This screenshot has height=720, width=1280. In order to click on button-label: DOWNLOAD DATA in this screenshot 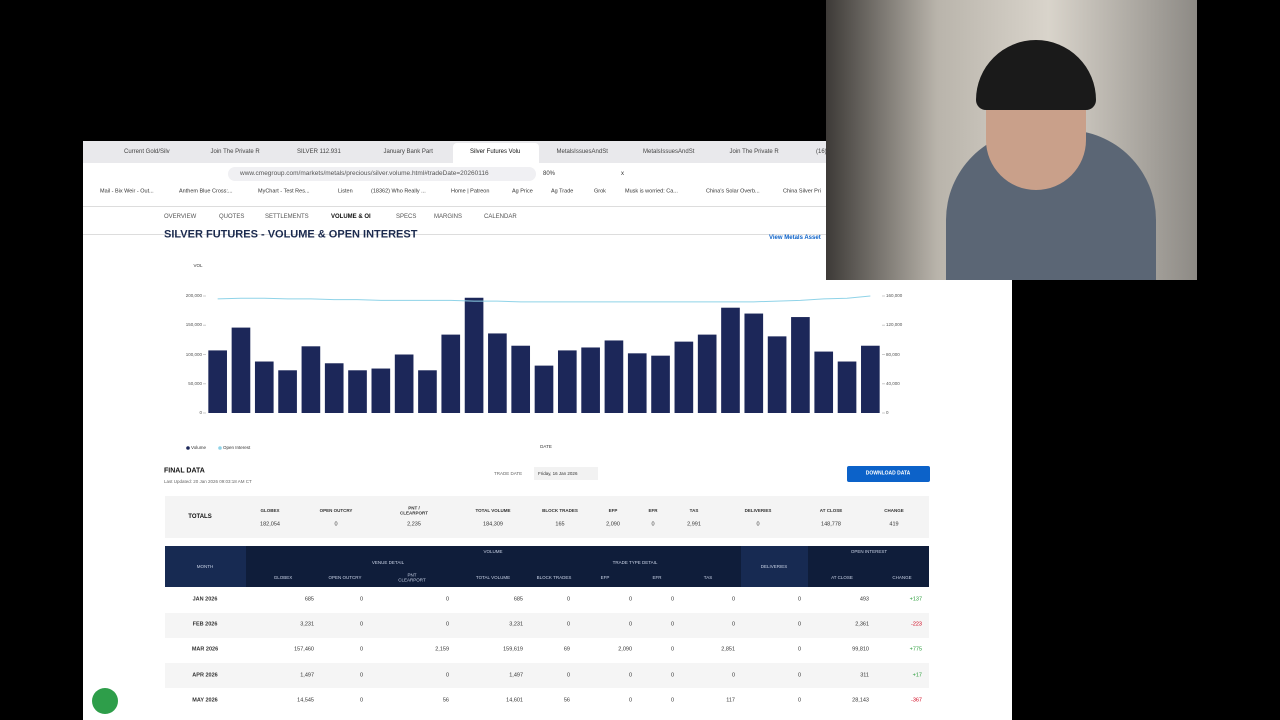, I will do `click(888, 473)`.